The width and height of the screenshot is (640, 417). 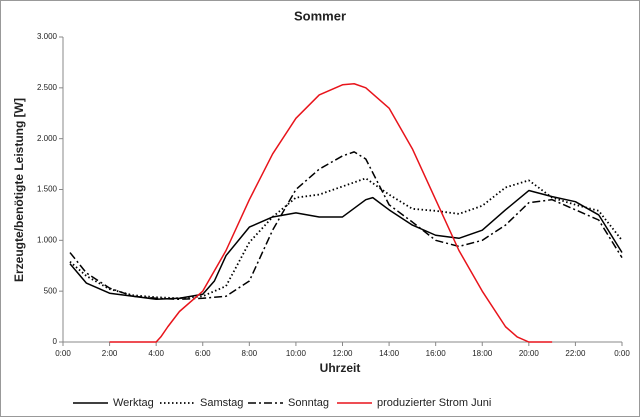 I want to click on y-tick-label: 1.000, so click(x=47, y=239).